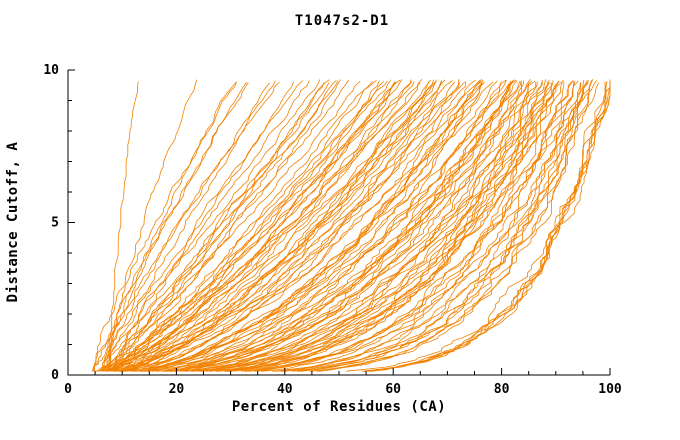 Image resolution: width=680 pixels, height=440 pixels. Describe the element at coordinates (342, 21) in the screenshot. I see `chart-title: T1047s2-D1` at that location.